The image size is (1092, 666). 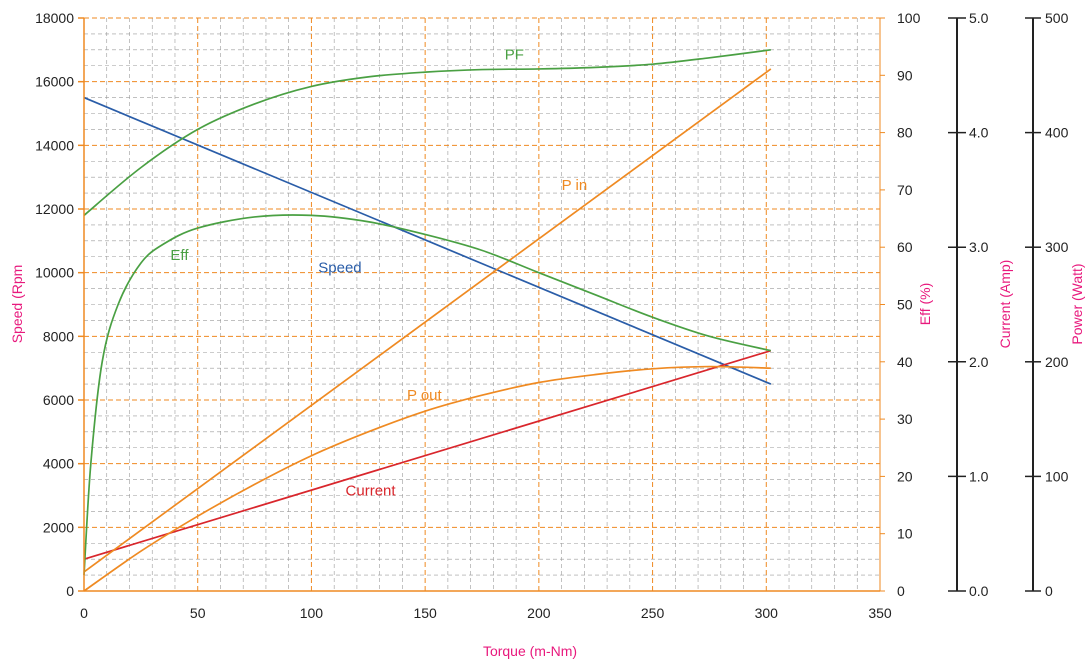 What do you see at coordinates (58, 464) in the screenshot?
I see `speed-tick-label: 4000` at bounding box center [58, 464].